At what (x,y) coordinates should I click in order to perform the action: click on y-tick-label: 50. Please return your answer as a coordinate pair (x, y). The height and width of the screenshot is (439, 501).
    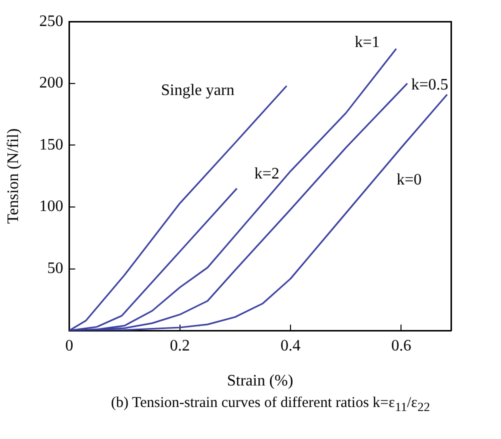
    Looking at the image, I should click on (55, 269).